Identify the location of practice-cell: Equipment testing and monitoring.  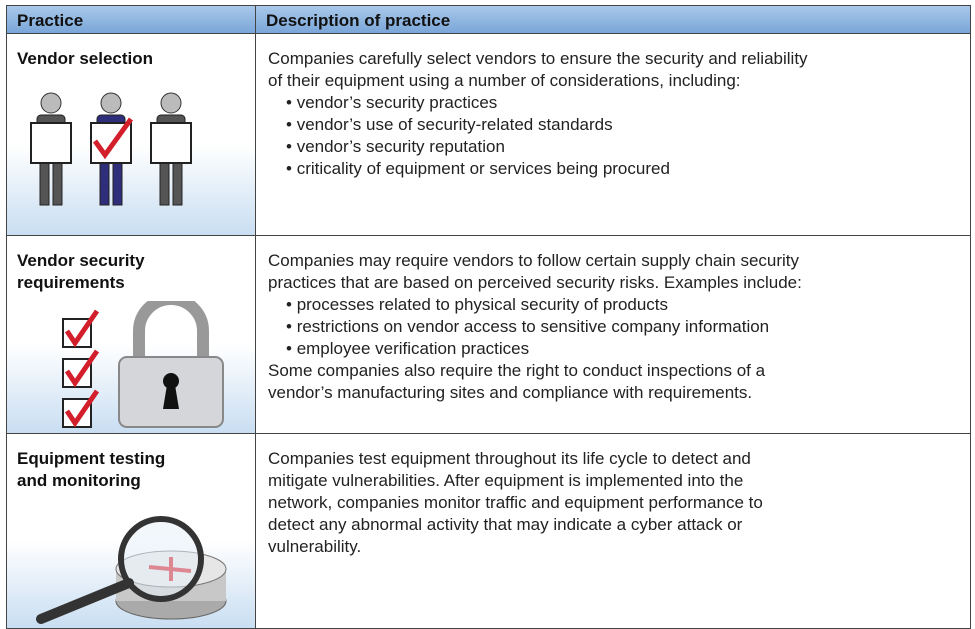
(131, 531).